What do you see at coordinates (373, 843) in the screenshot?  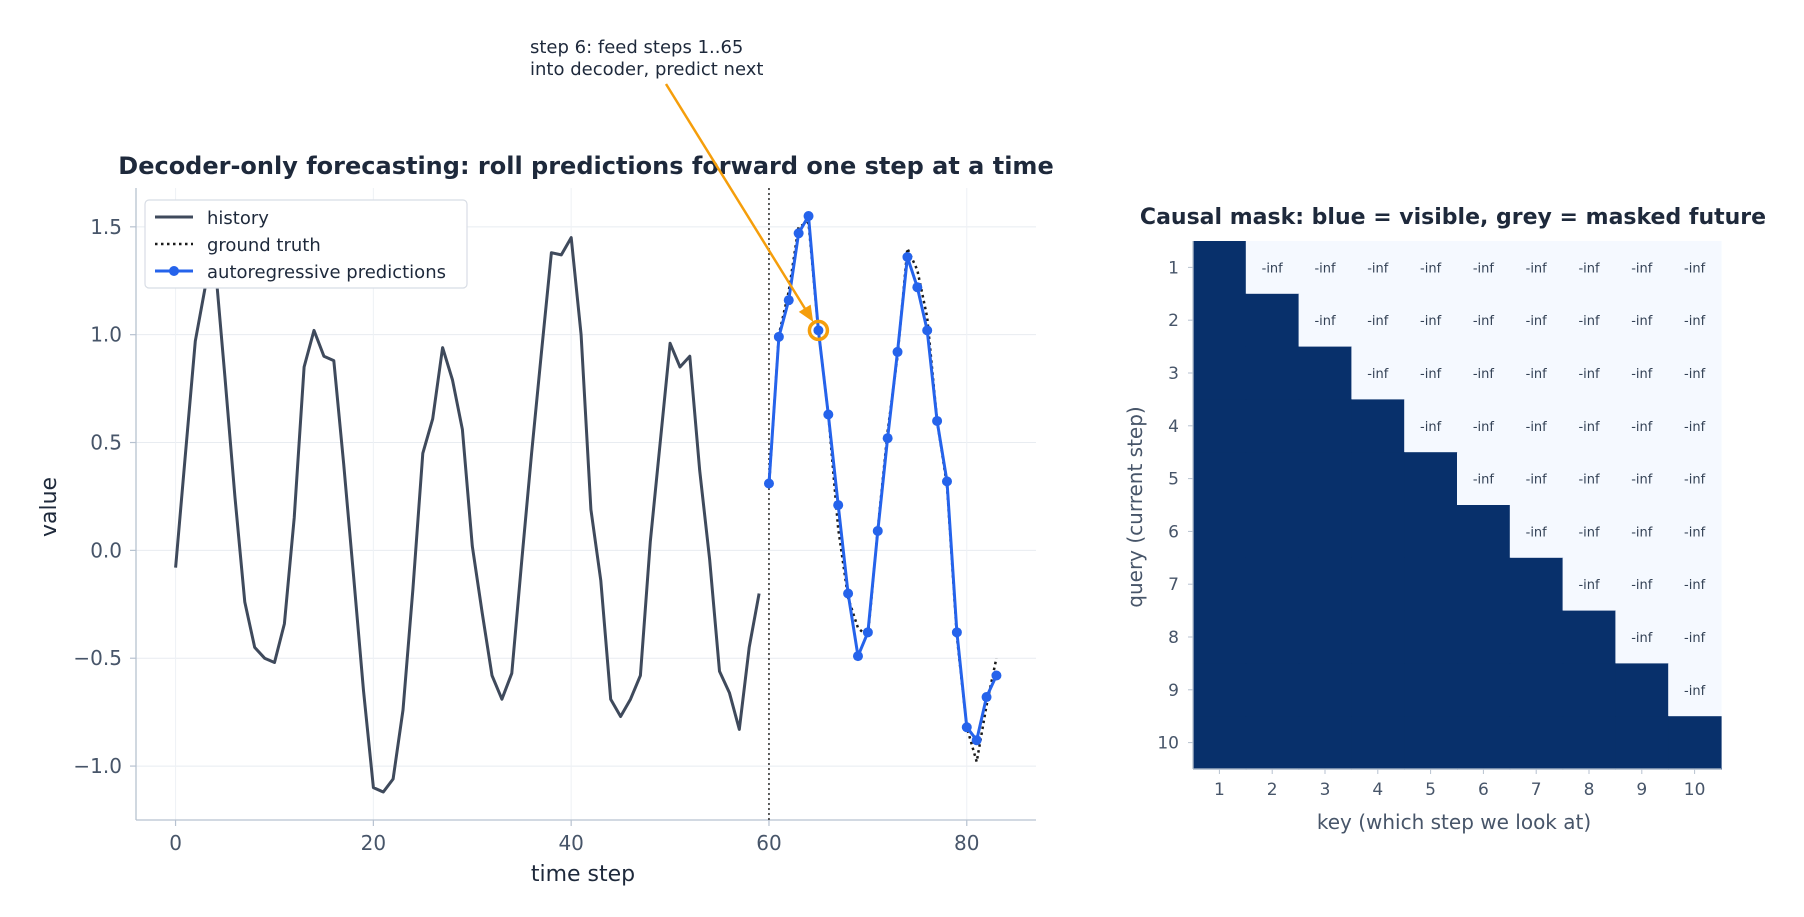 I see `x-tick-label: 20` at bounding box center [373, 843].